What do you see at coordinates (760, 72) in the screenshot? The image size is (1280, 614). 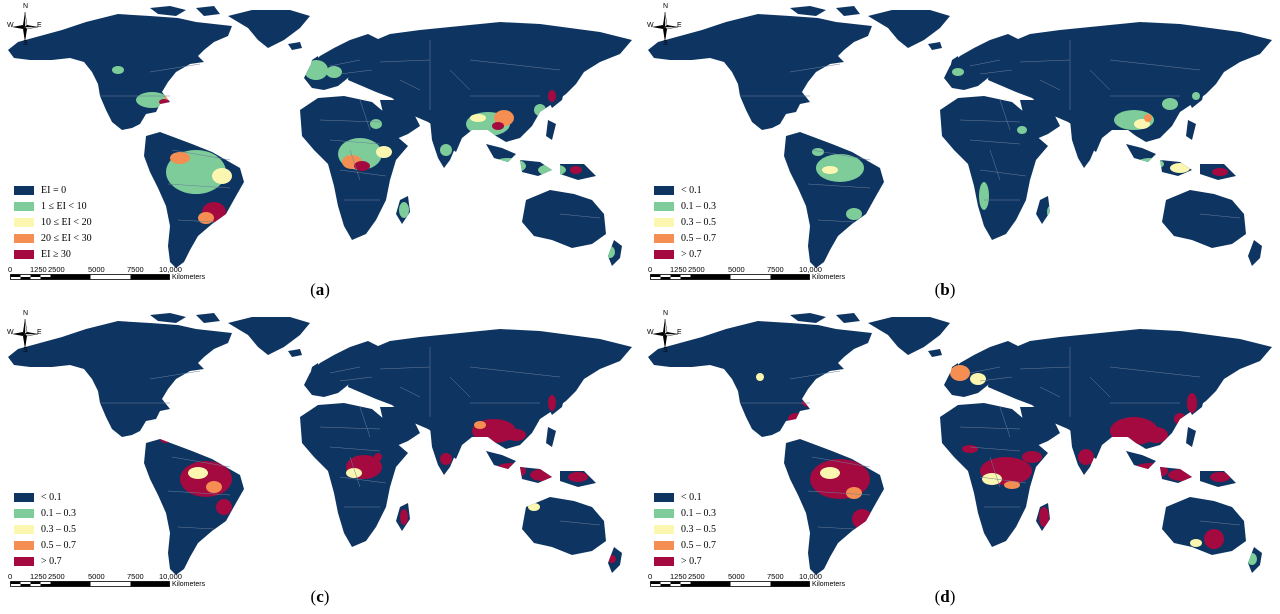 I see `land-northAmerica` at bounding box center [760, 72].